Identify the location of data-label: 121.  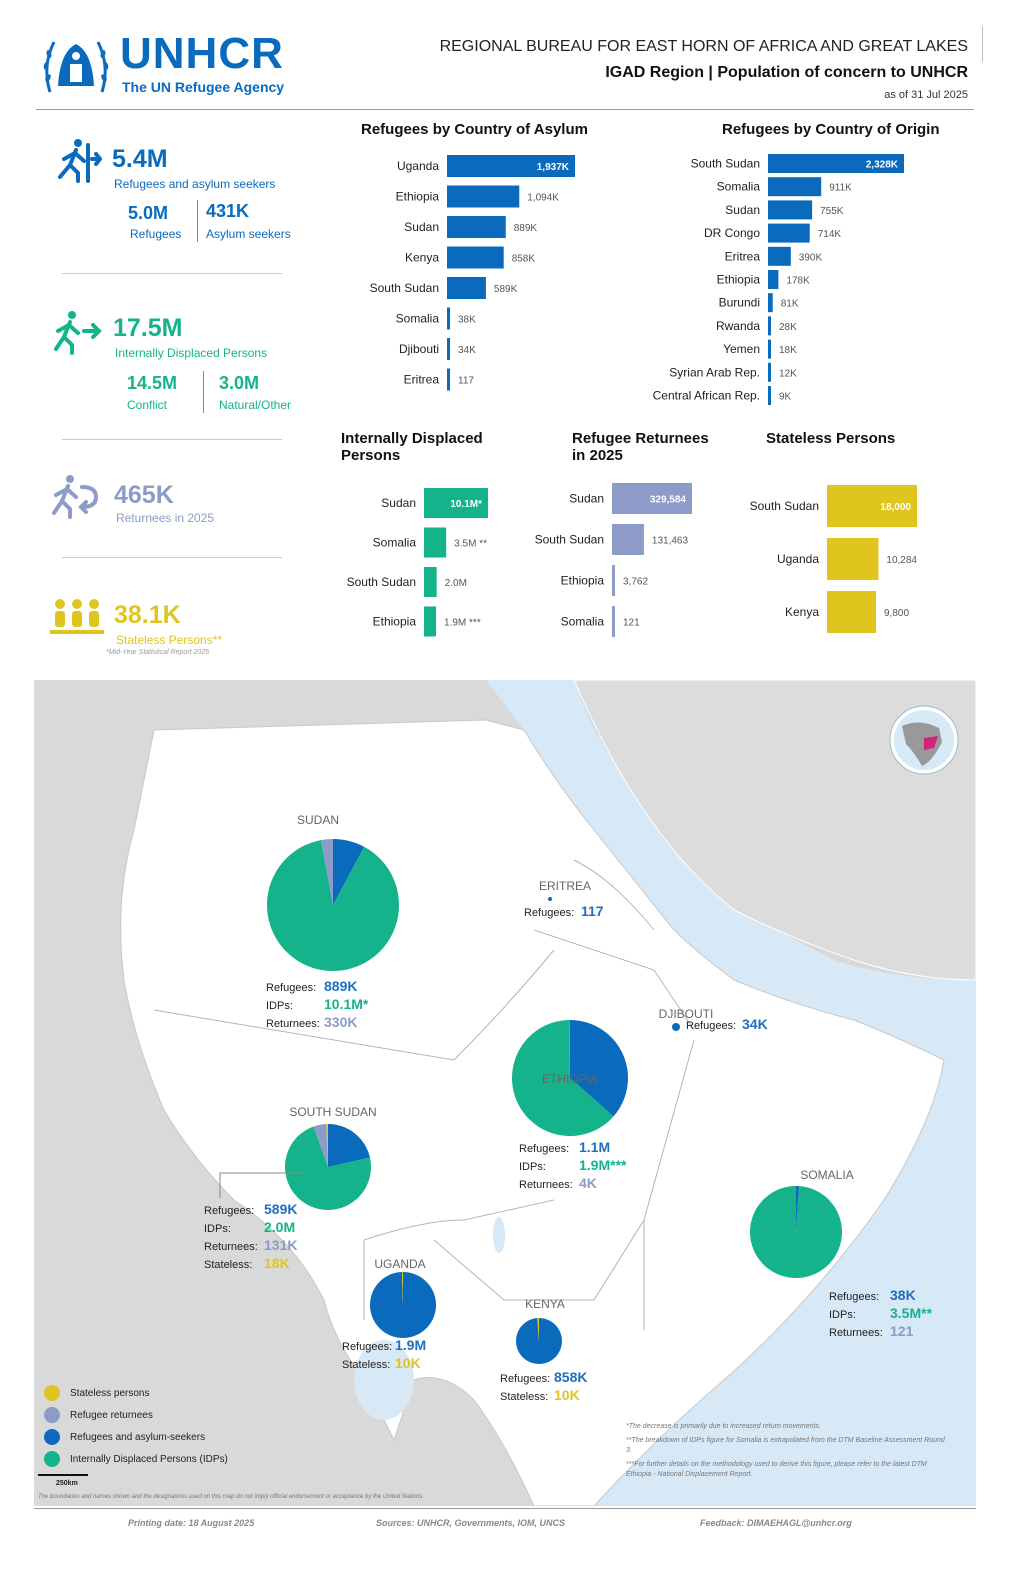
(631, 623).